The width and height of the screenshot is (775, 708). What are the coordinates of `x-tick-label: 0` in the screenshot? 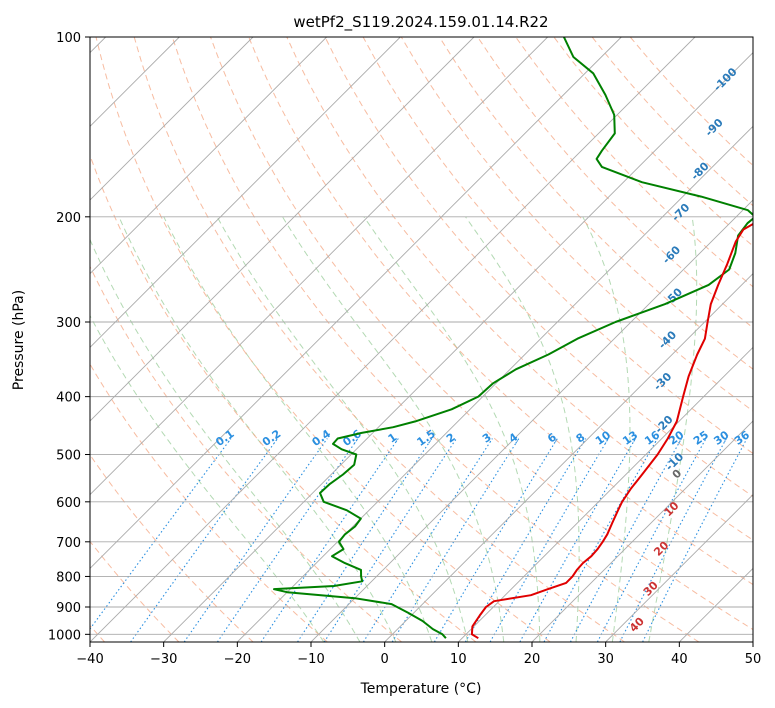 It's located at (385, 659).